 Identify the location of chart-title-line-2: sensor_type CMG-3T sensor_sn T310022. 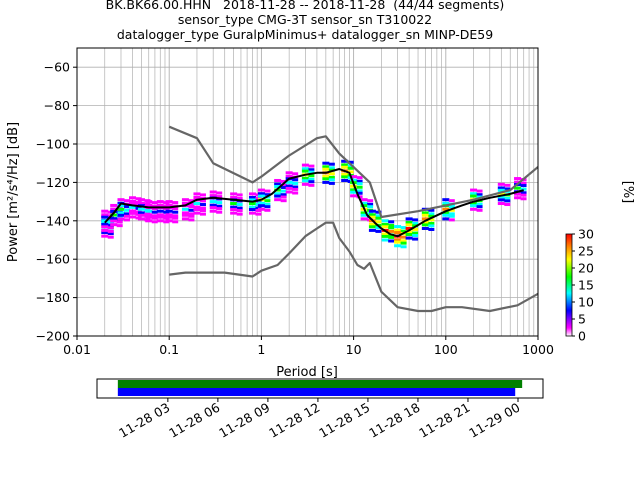
(305, 19).